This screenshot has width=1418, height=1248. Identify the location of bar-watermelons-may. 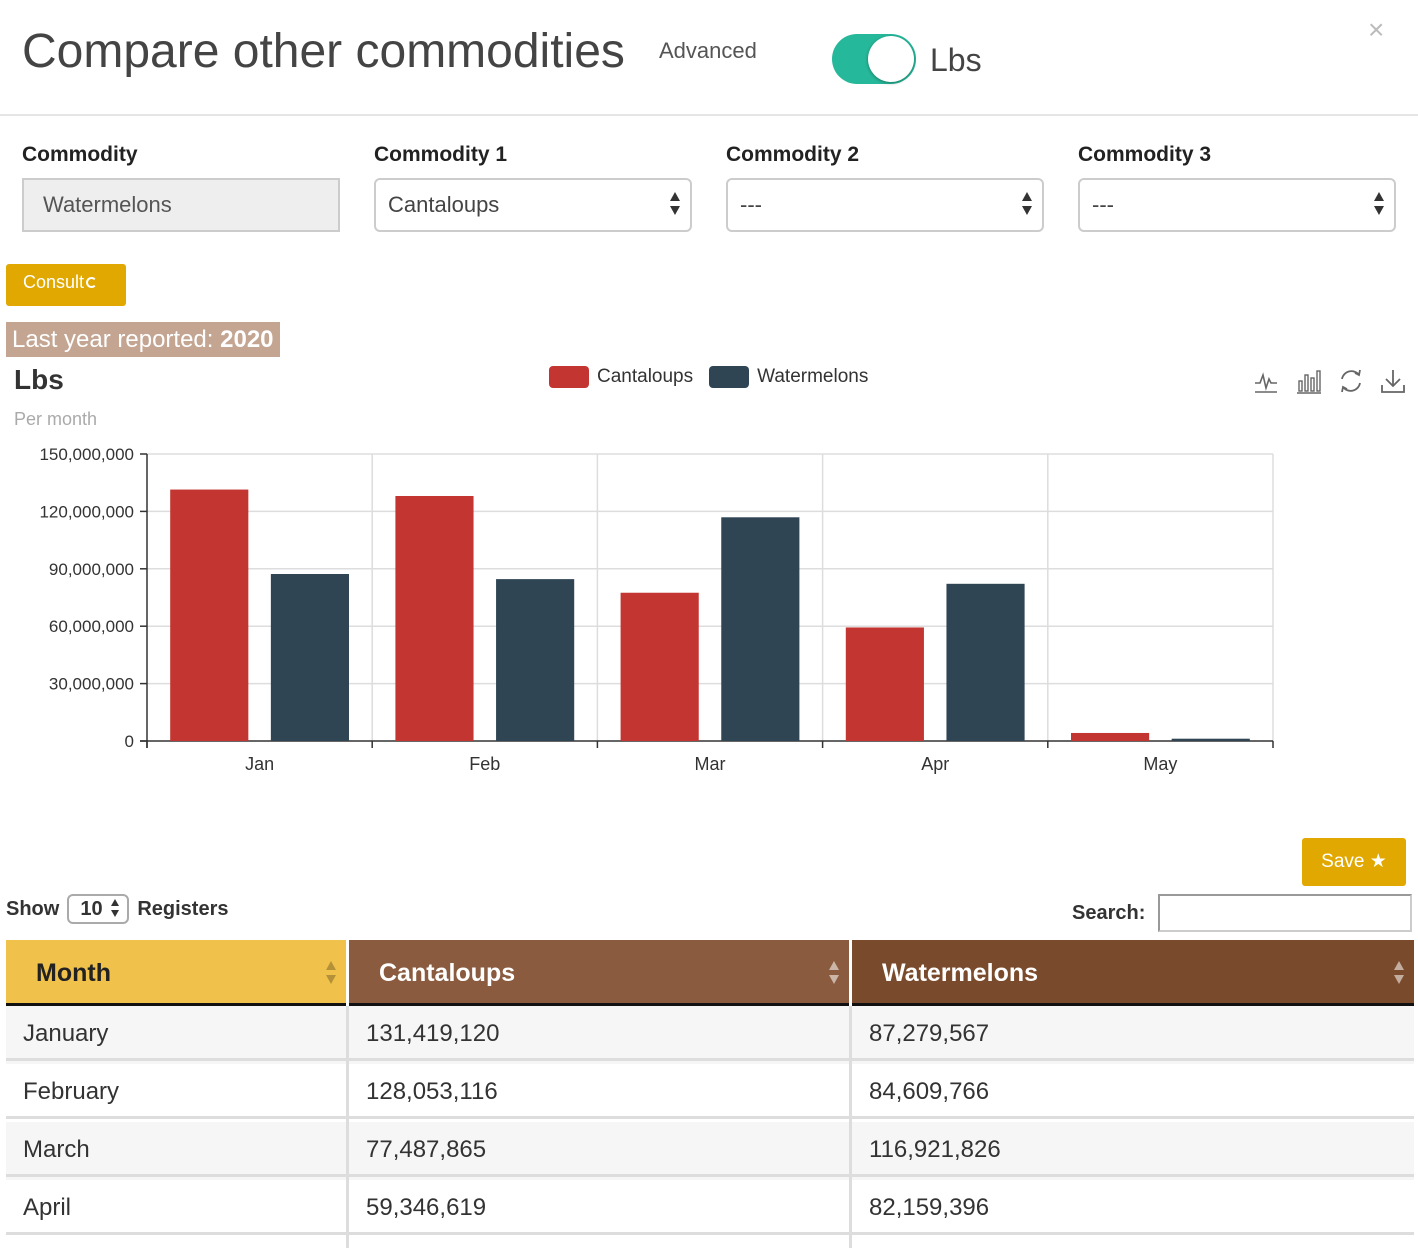
(1210, 739).